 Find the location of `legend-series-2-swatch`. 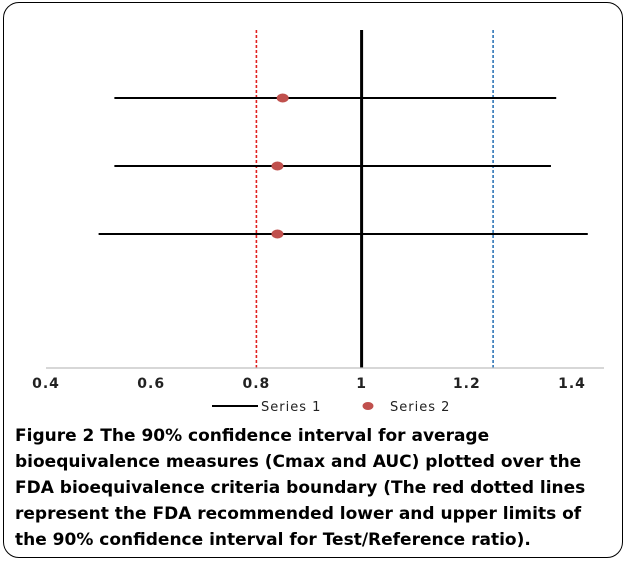

legend-series-2-swatch is located at coordinates (368, 406).